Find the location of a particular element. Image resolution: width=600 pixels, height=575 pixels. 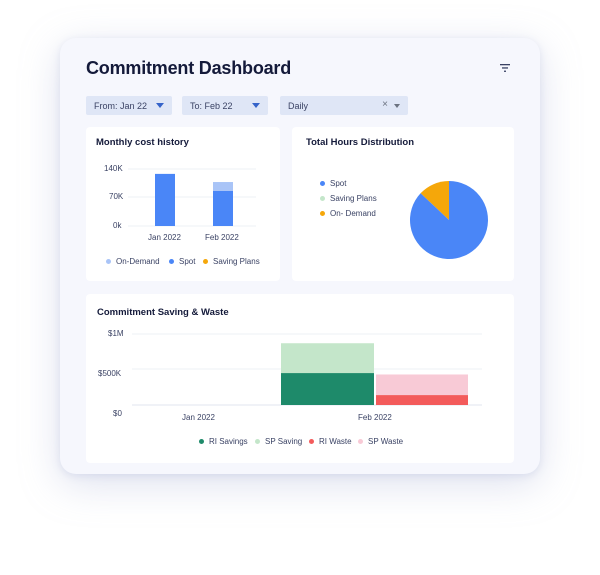

legend-item-sp-waste: SP Waste is located at coordinates (380, 441).